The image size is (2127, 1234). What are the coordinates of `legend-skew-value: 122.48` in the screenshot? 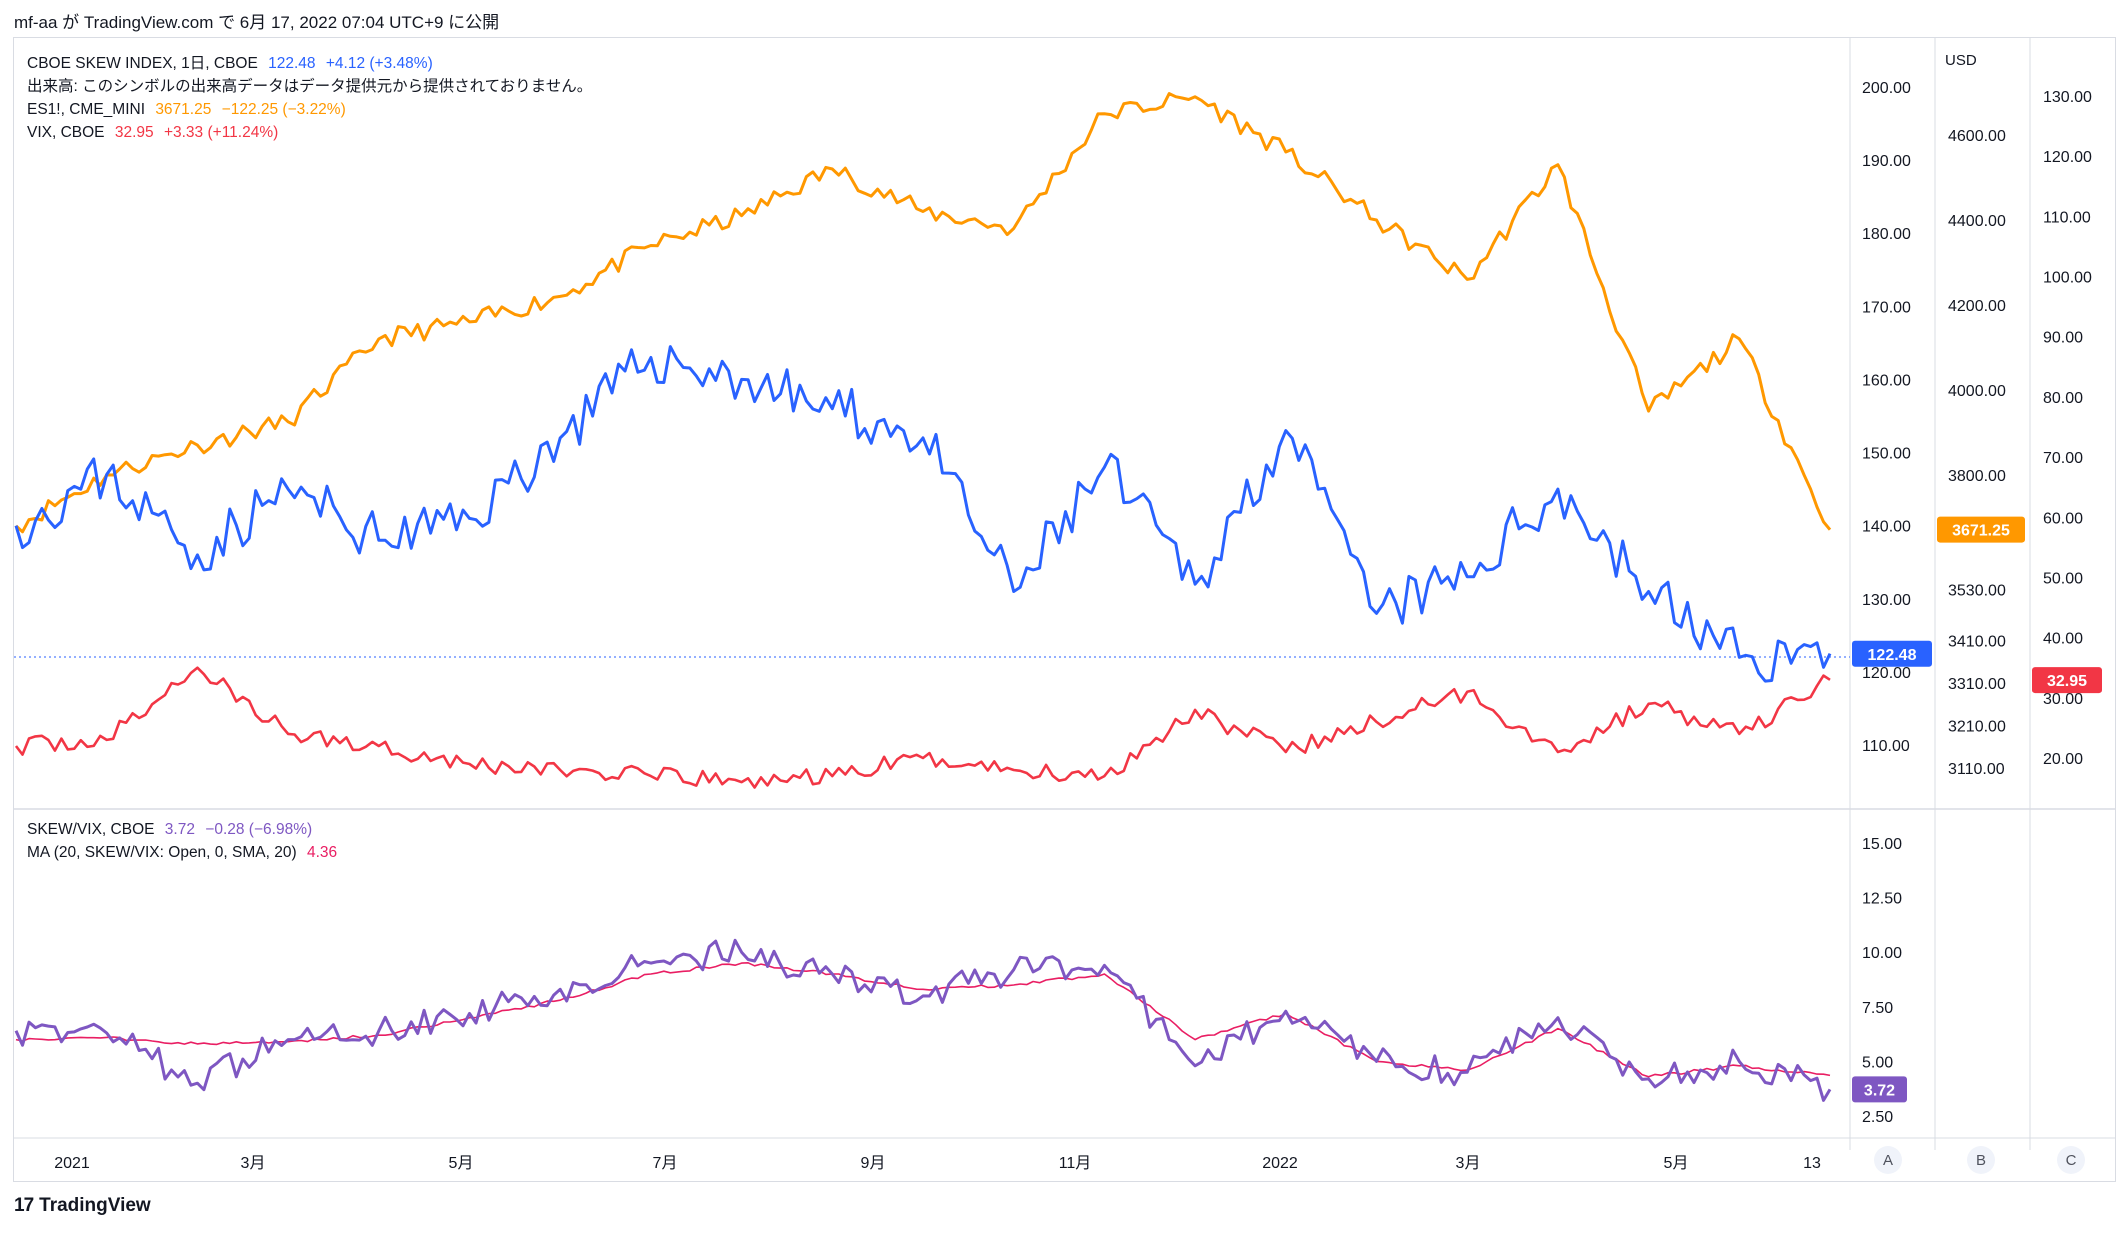 It's located at (292, 63).